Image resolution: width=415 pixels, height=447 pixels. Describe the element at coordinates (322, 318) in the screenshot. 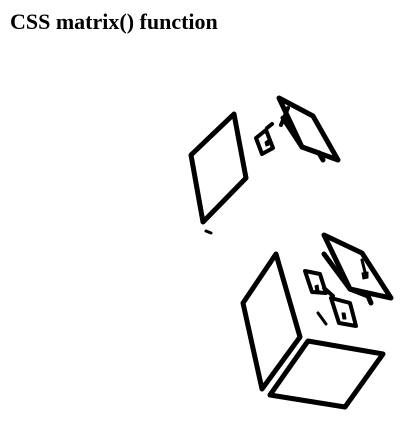

I see `mouth-icon` at that location.